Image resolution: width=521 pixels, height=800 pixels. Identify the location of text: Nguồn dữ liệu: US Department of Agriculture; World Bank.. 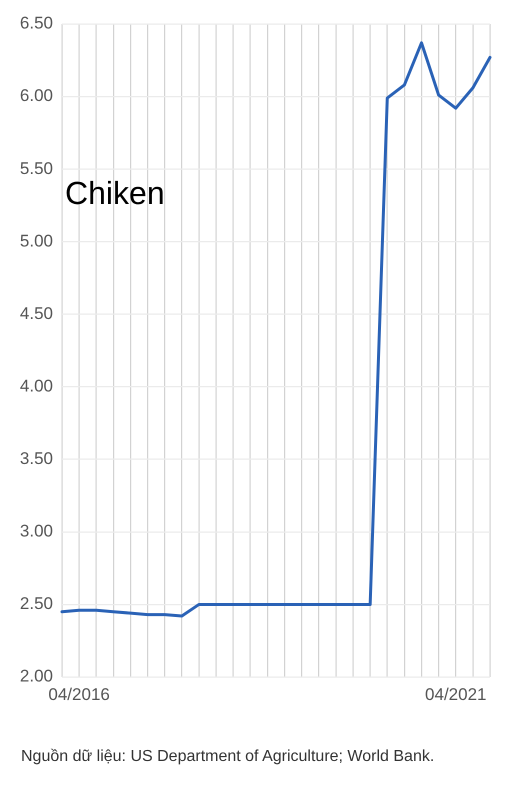
(228, 757).